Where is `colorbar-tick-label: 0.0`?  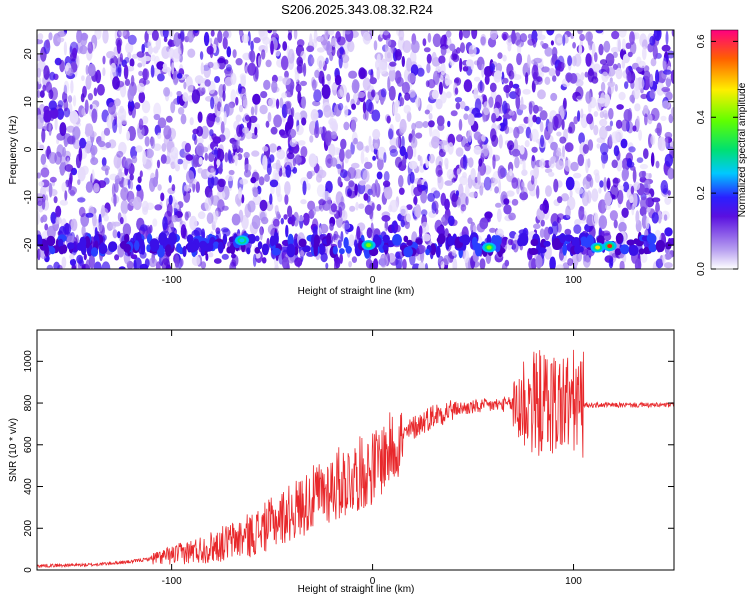
colorbar-tick-label: 0.0 is located at coordinates (701, 269).